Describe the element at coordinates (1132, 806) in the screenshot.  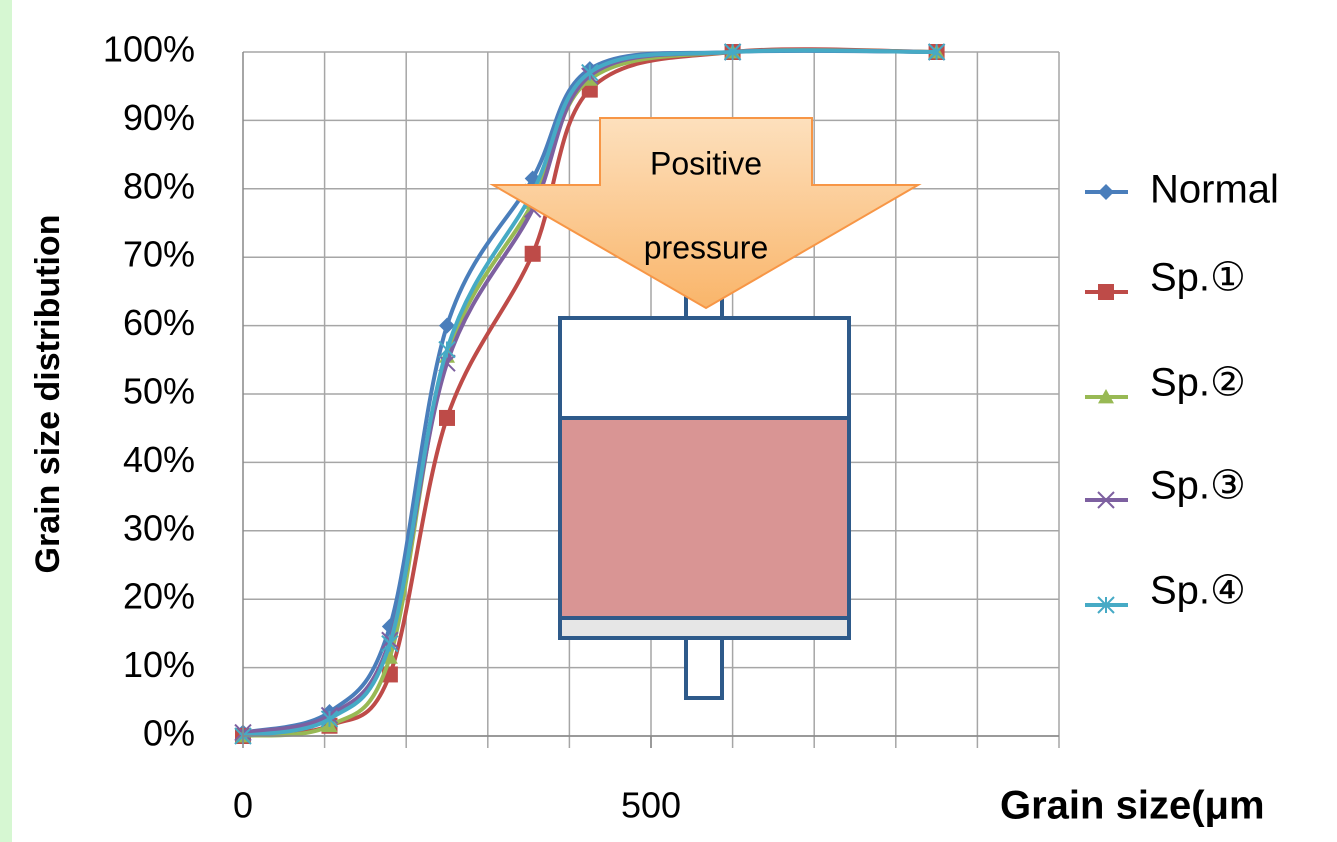
I see `x-axis-title: Grain size(μm` at that location.